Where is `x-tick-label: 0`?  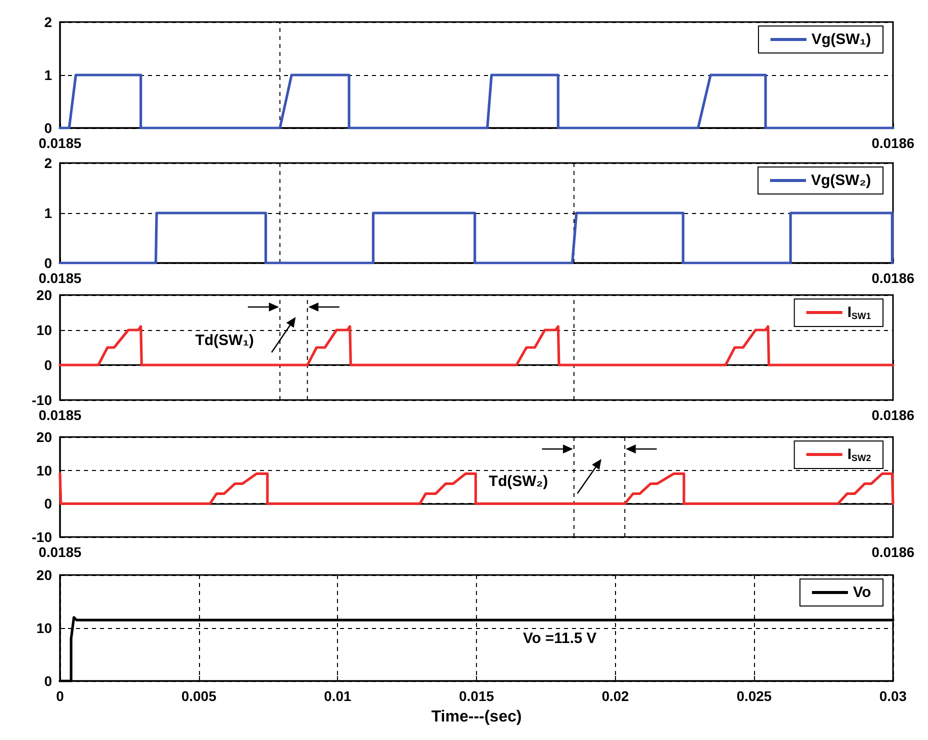 x-tick-label: 0 is located at coordinates (60, 696).